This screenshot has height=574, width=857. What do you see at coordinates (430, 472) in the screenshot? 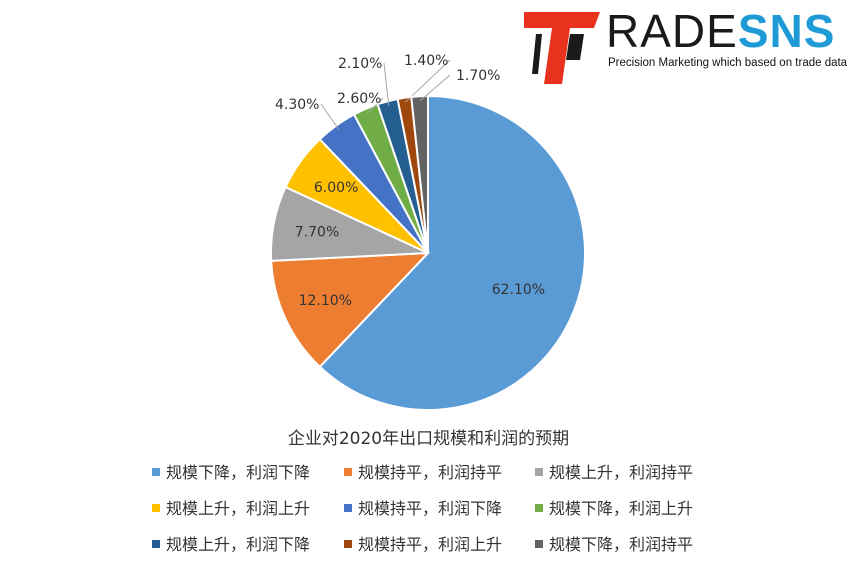
I see `legend-label-2: 规模持平，利润持平` at bounding box center [430, 472].